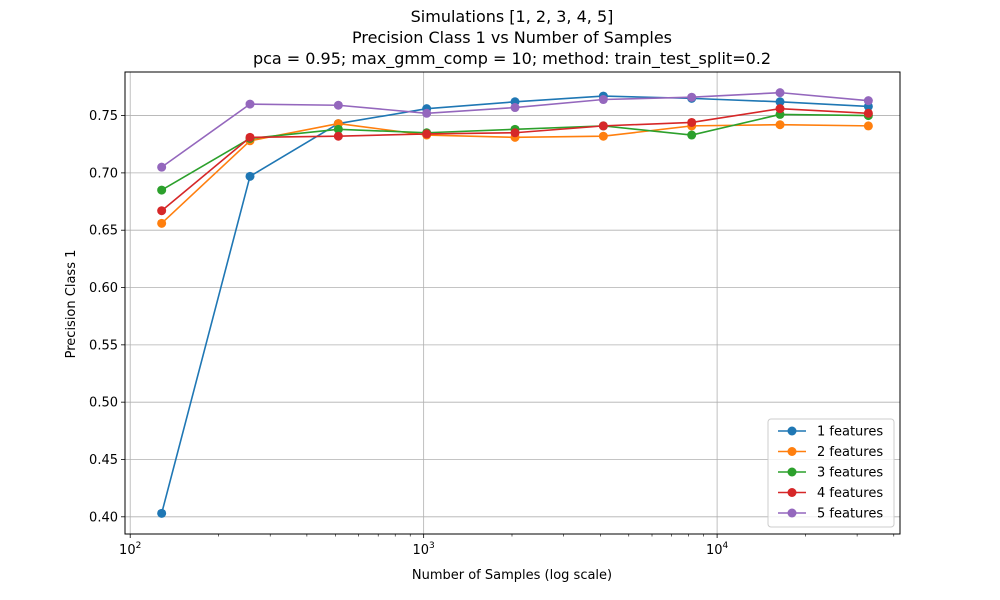 This screenshot has height=600, width=1000. I want to click on x-tick-label: 10³, so click(424, 549).